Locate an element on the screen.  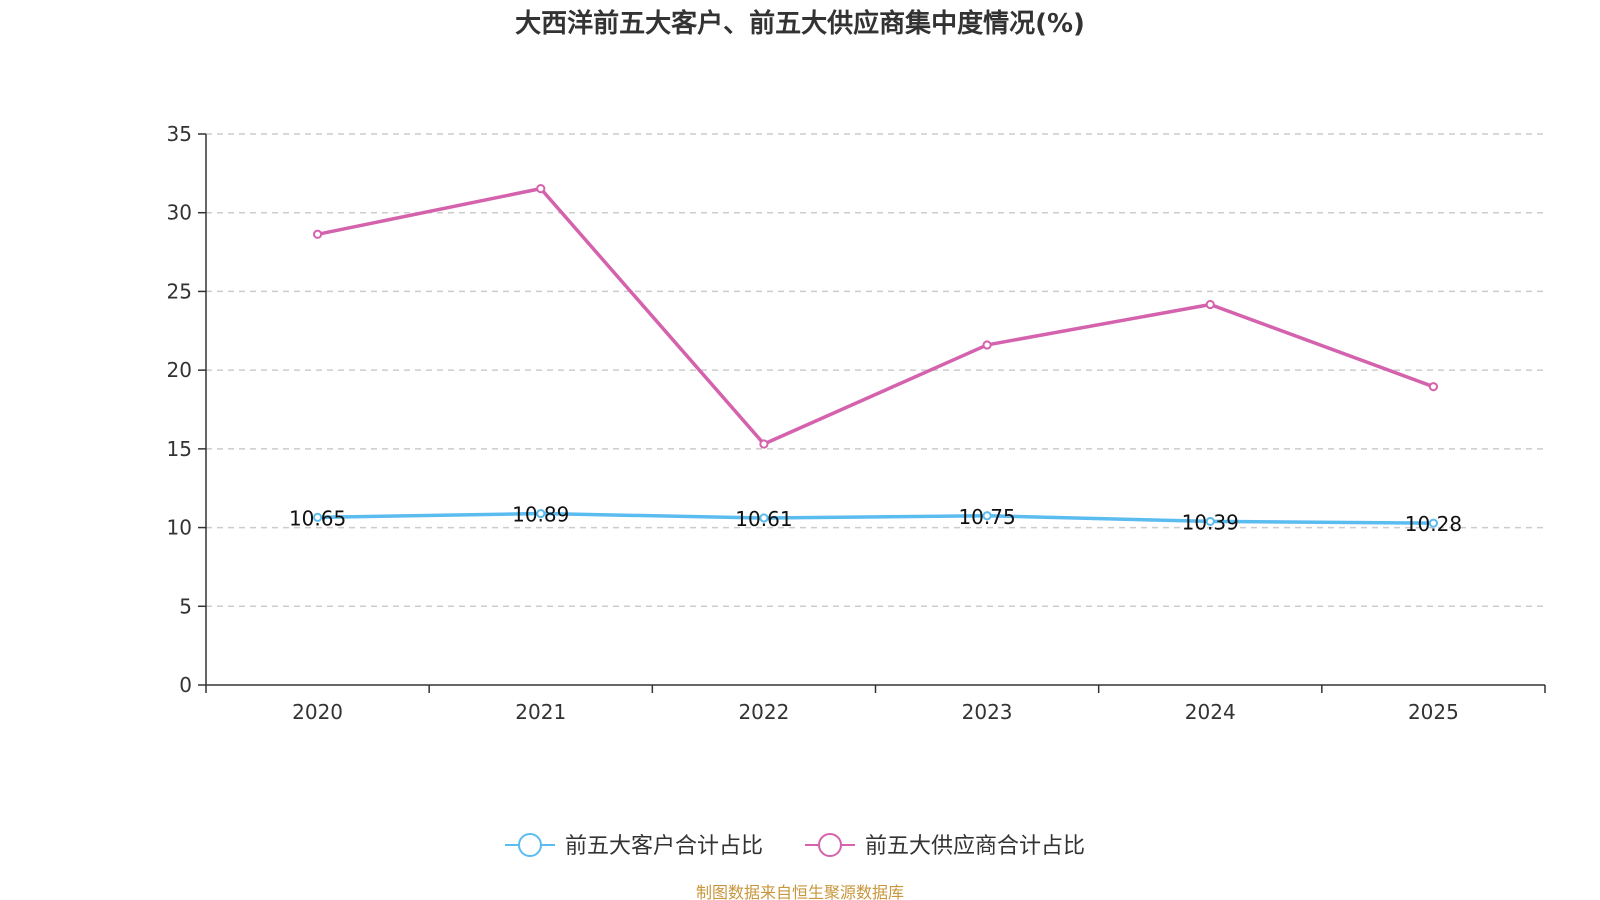
data-label: 10.39 is located at coordinates (1210, 522).